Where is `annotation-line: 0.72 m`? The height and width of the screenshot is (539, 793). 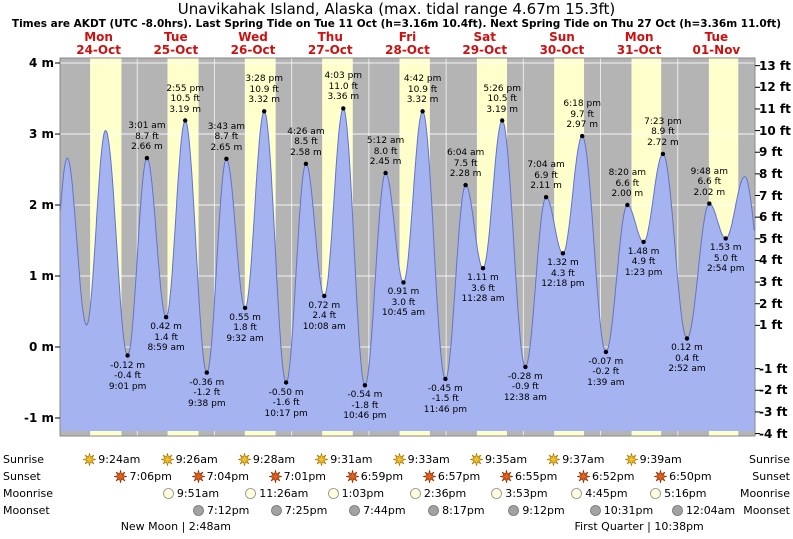 annotation-line: 0.72 m is located at coordinates (324, 305).